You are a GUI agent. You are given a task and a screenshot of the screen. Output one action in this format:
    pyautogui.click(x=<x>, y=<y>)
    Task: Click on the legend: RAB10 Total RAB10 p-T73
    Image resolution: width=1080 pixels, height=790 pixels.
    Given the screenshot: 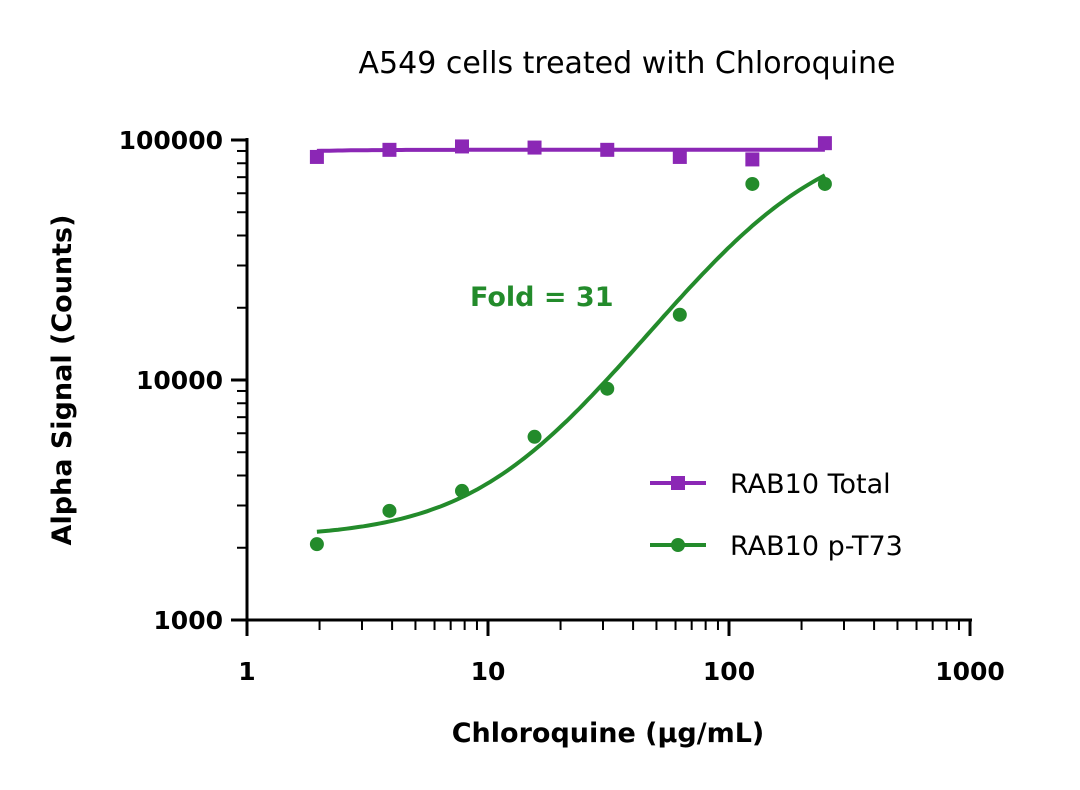 What is the action you would take?
    pyautogui.click(x=776, y=515)
    